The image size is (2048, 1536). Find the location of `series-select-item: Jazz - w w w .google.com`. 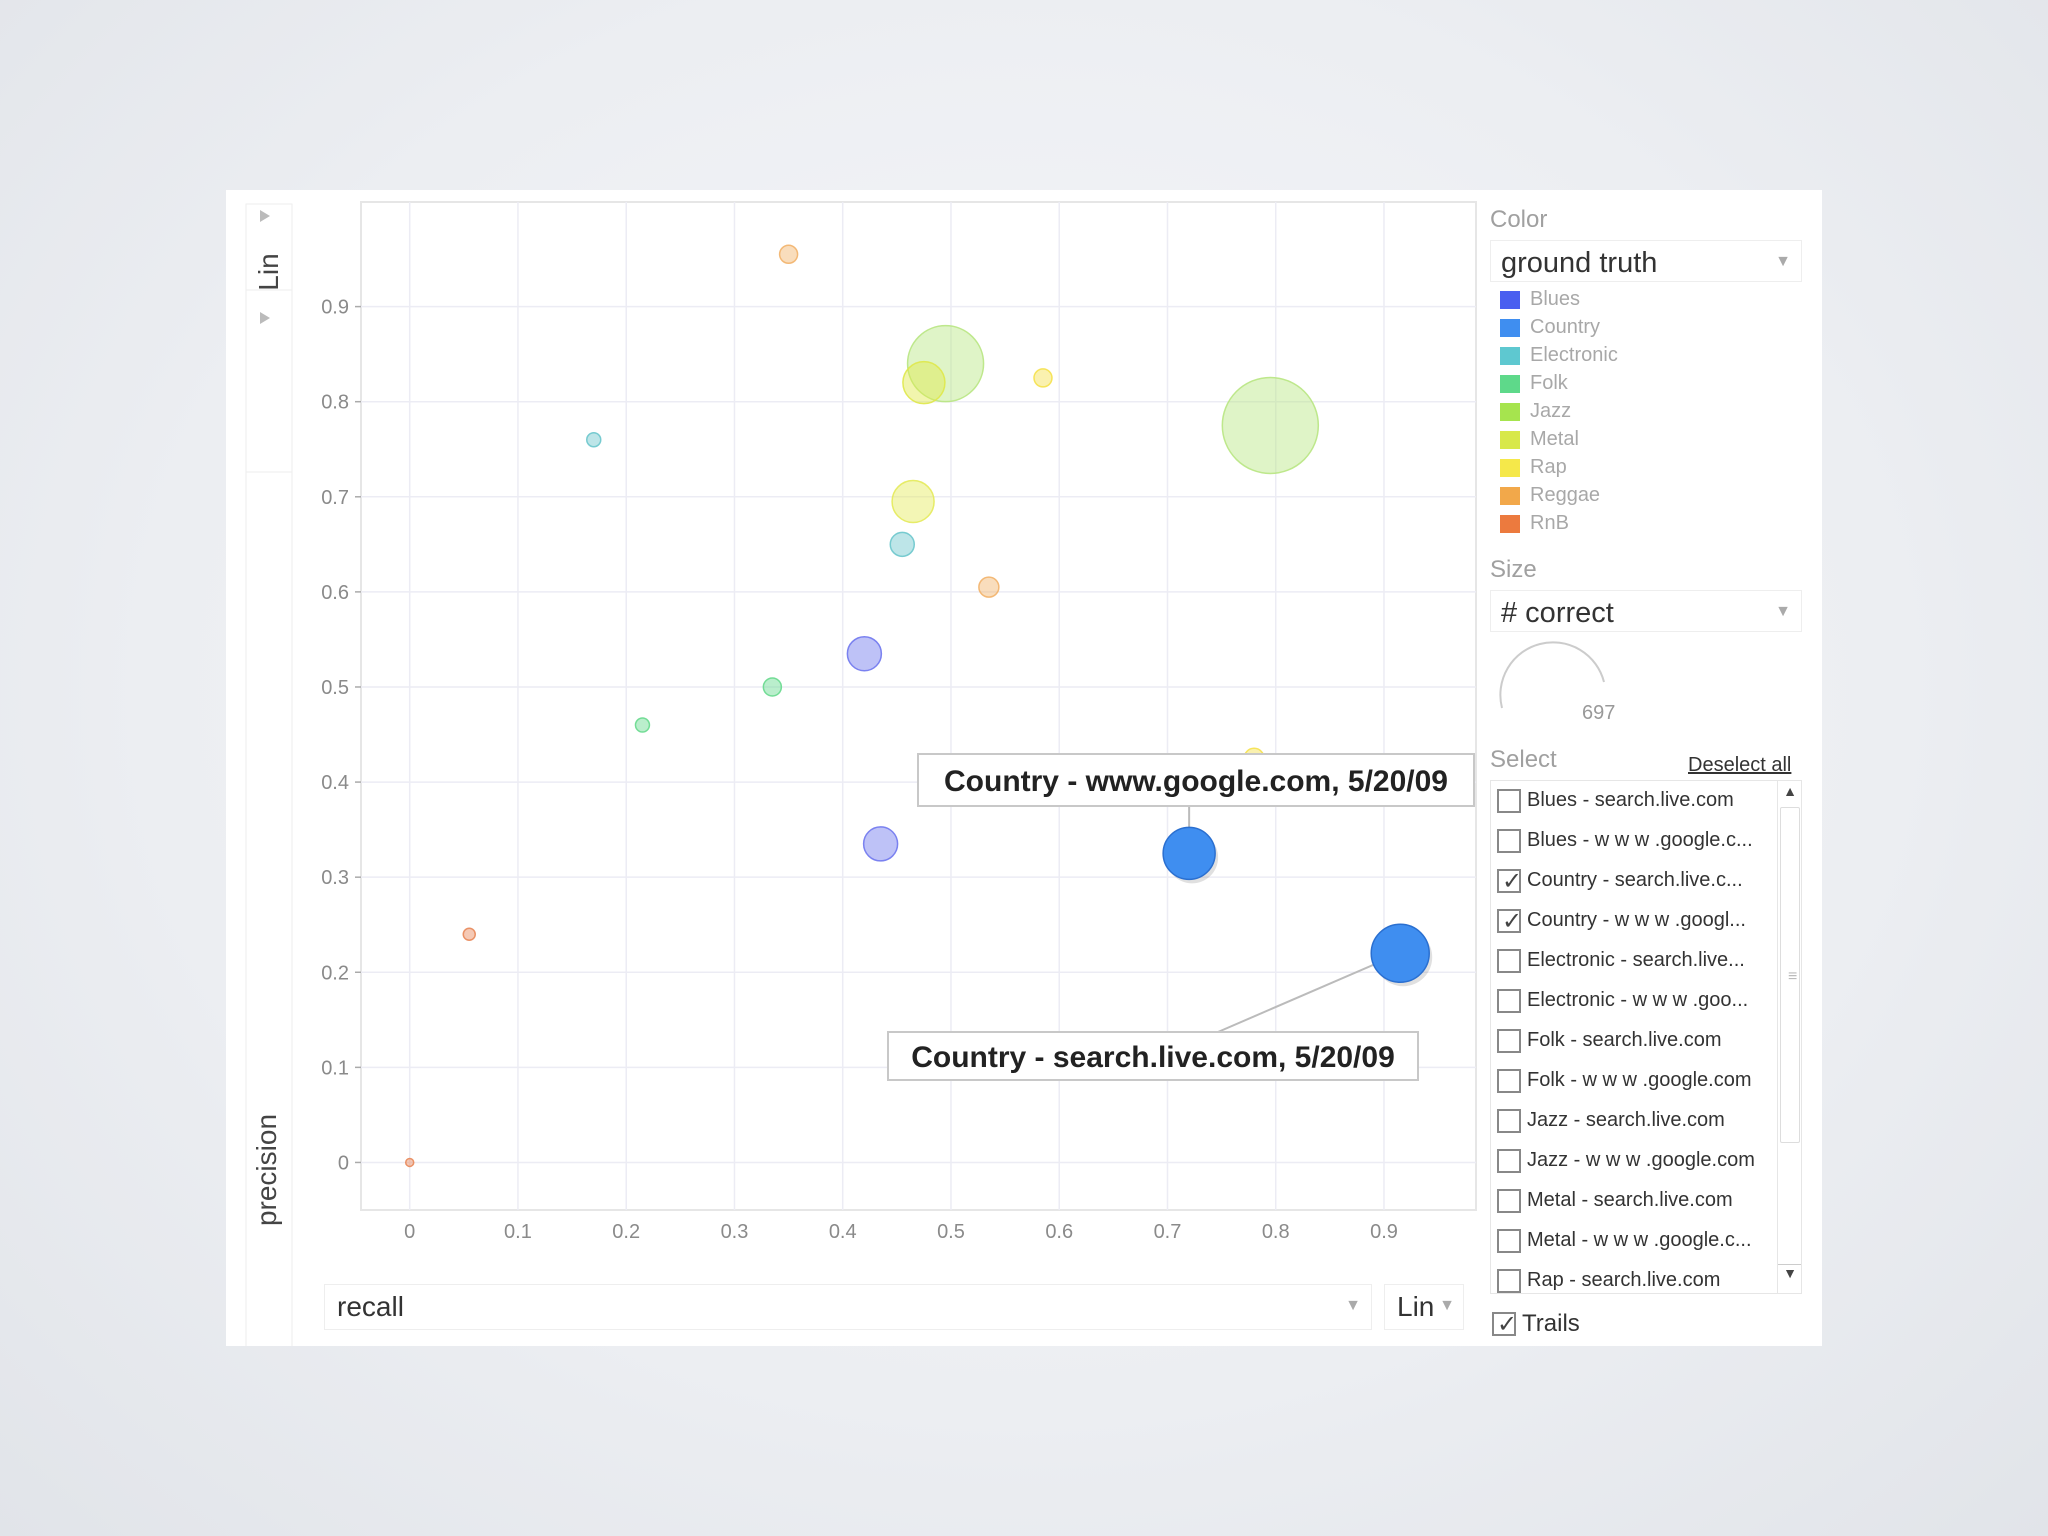

series-select-item: Jazz - w w w .google.com is located at coordinates (1636, 1161).